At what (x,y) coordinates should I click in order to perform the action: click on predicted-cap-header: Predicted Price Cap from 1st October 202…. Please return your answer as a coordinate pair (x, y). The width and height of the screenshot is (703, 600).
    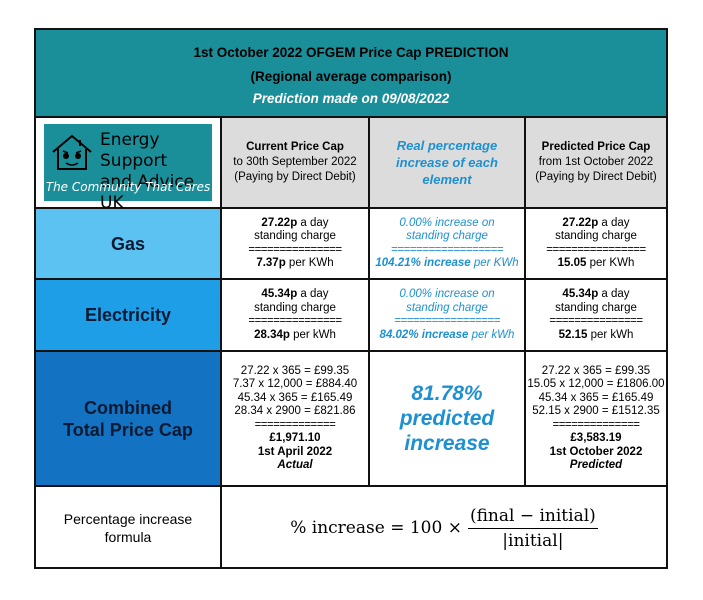
    Looking at the image, I should click on (596, 163).